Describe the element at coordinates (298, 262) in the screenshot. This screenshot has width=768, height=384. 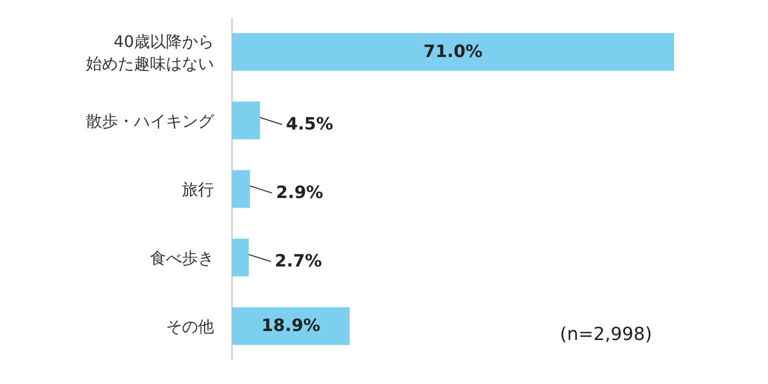
I see `data-label: 2.7%` at that location.